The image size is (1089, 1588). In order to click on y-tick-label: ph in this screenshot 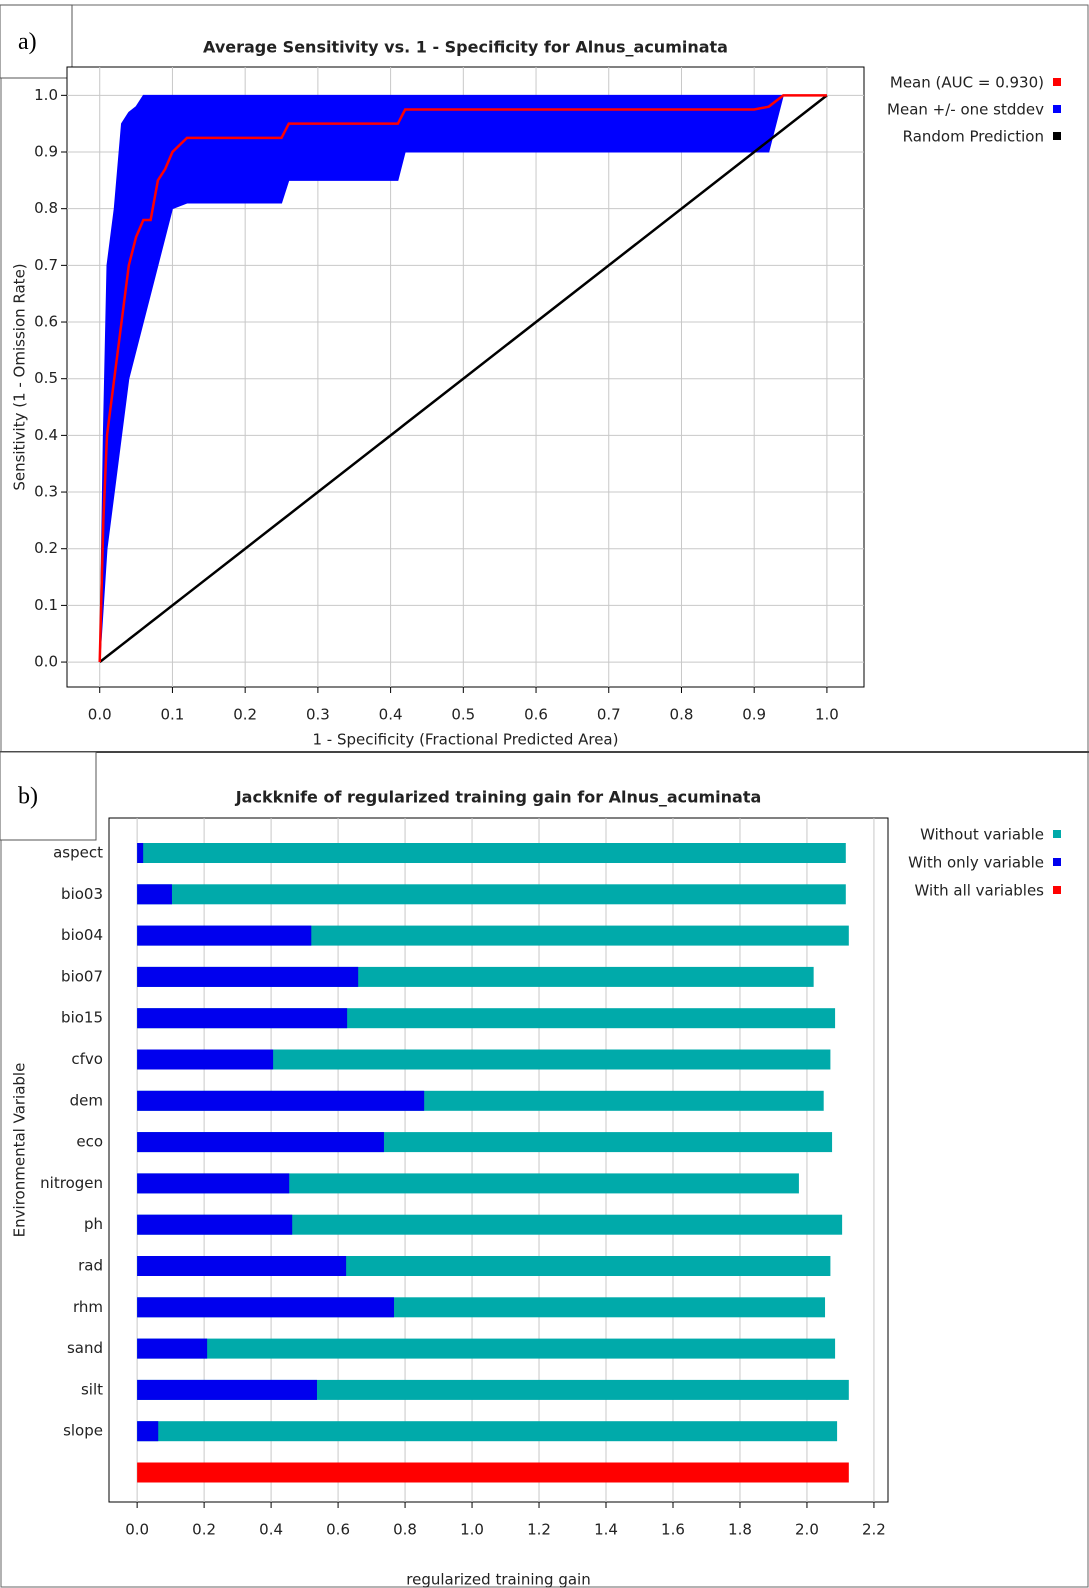, I will do `click(93, 1224)`.